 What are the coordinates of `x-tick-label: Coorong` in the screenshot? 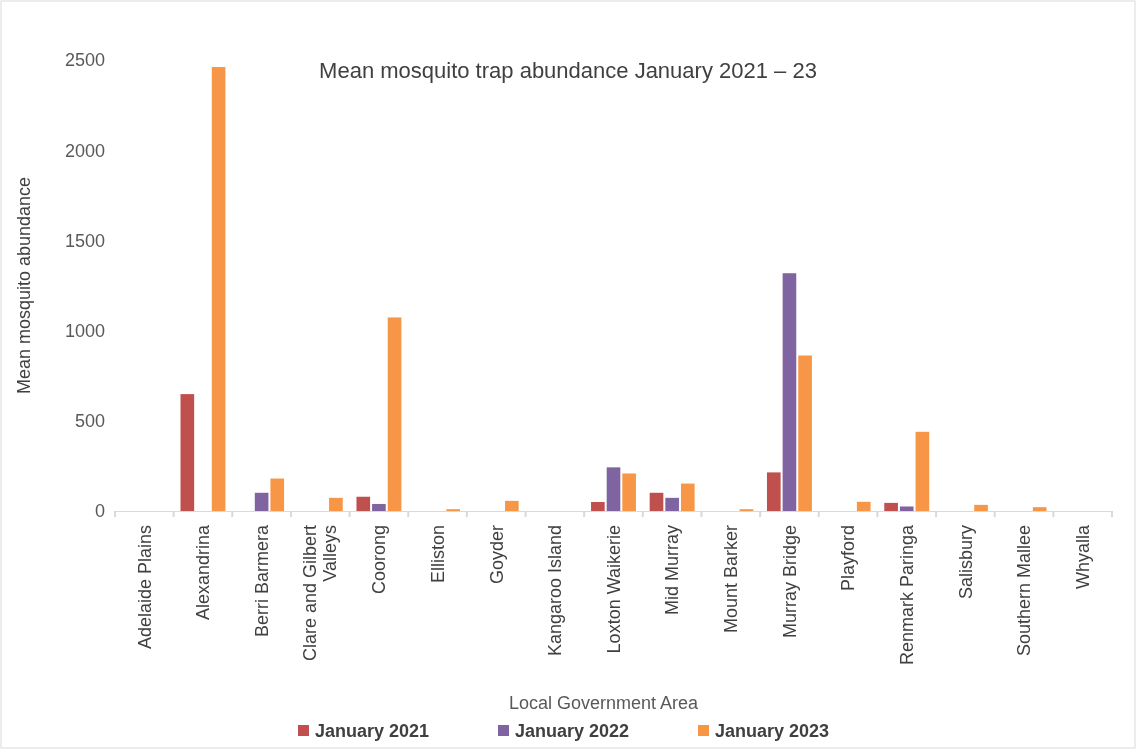 It's located at (379, 560).